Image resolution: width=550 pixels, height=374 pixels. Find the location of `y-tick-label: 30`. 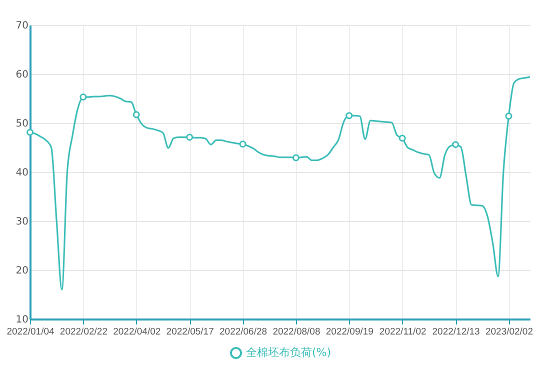

y-tick-label: 30 is located at coordinates (22, 222).